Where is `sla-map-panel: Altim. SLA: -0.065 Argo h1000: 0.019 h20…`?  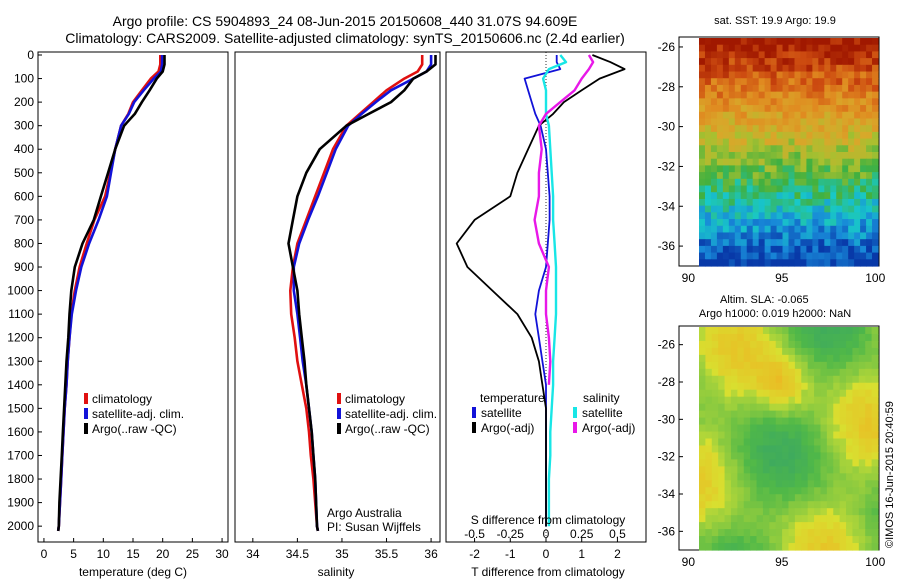
sla-map-panel: Altim. SLA: -0.065 Argo h1000: 0.019 h20… is located at coordinates (772, 431).